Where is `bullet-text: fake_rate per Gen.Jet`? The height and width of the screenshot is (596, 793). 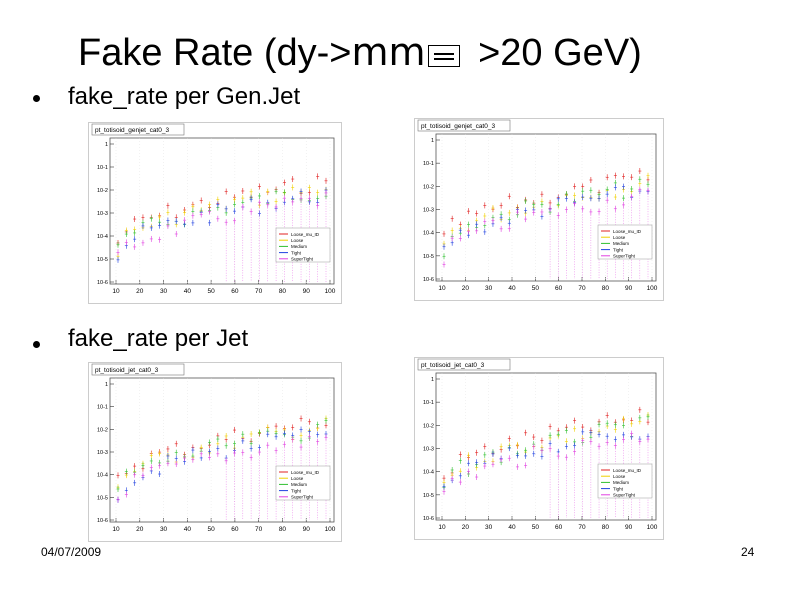 bullet-text: fake_rate per Gen.Jet is located at coordinates (184, 96).